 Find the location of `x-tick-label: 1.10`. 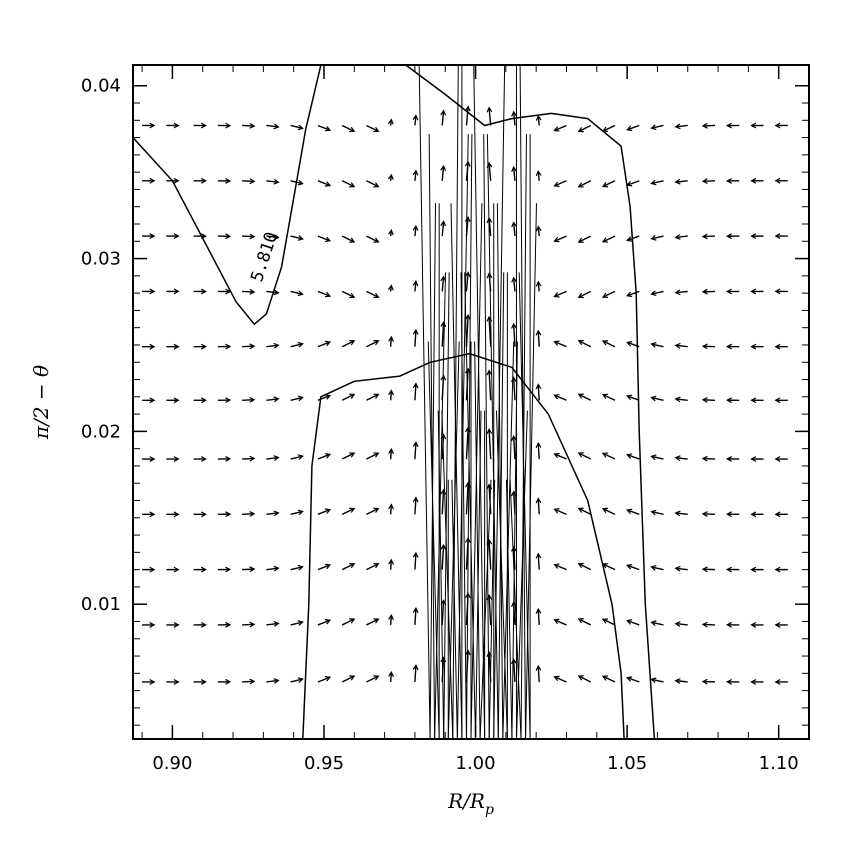

x-tick-label: 1.10 is located at coordinates (779, 763).